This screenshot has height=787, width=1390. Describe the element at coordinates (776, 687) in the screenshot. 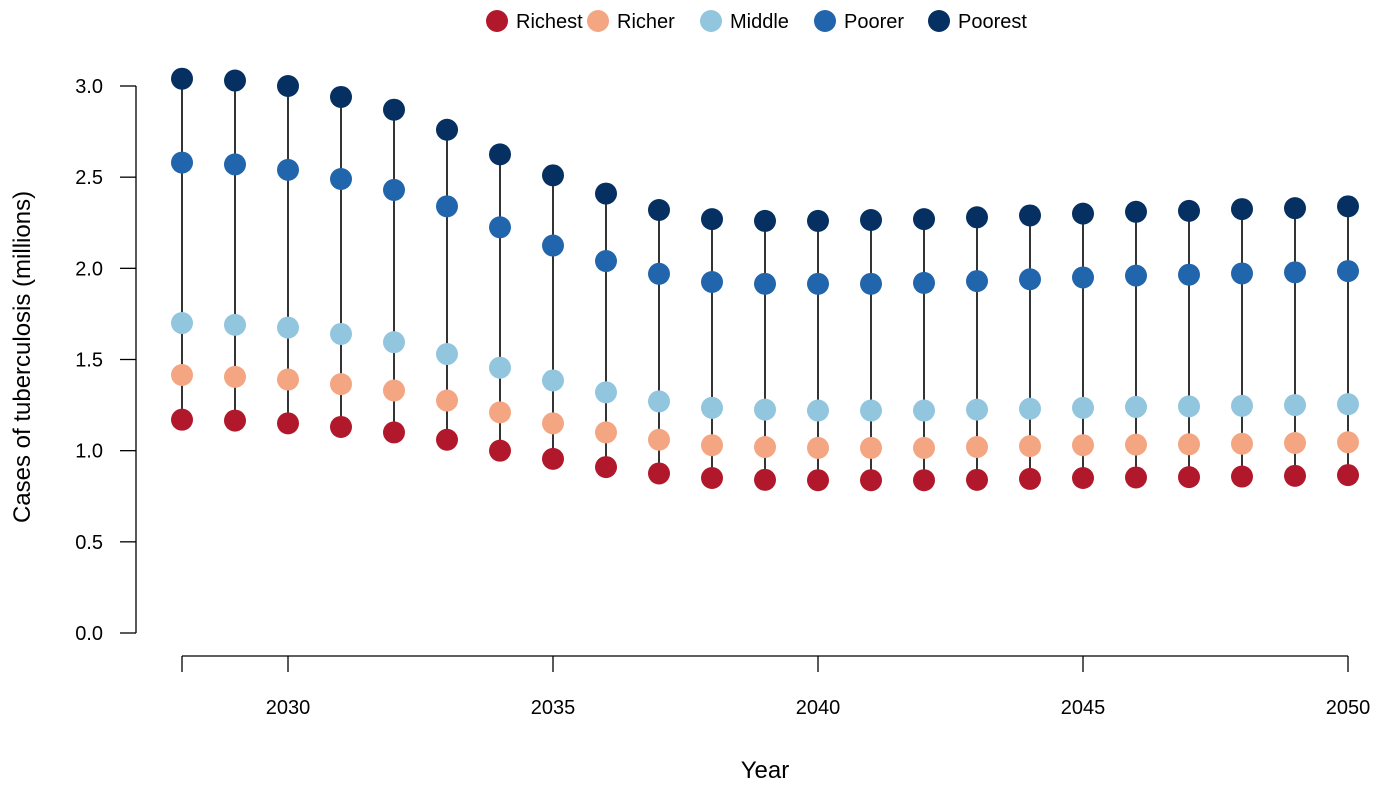

I see `x-axis: 2030 2035 2040 2045 2050` at that location.